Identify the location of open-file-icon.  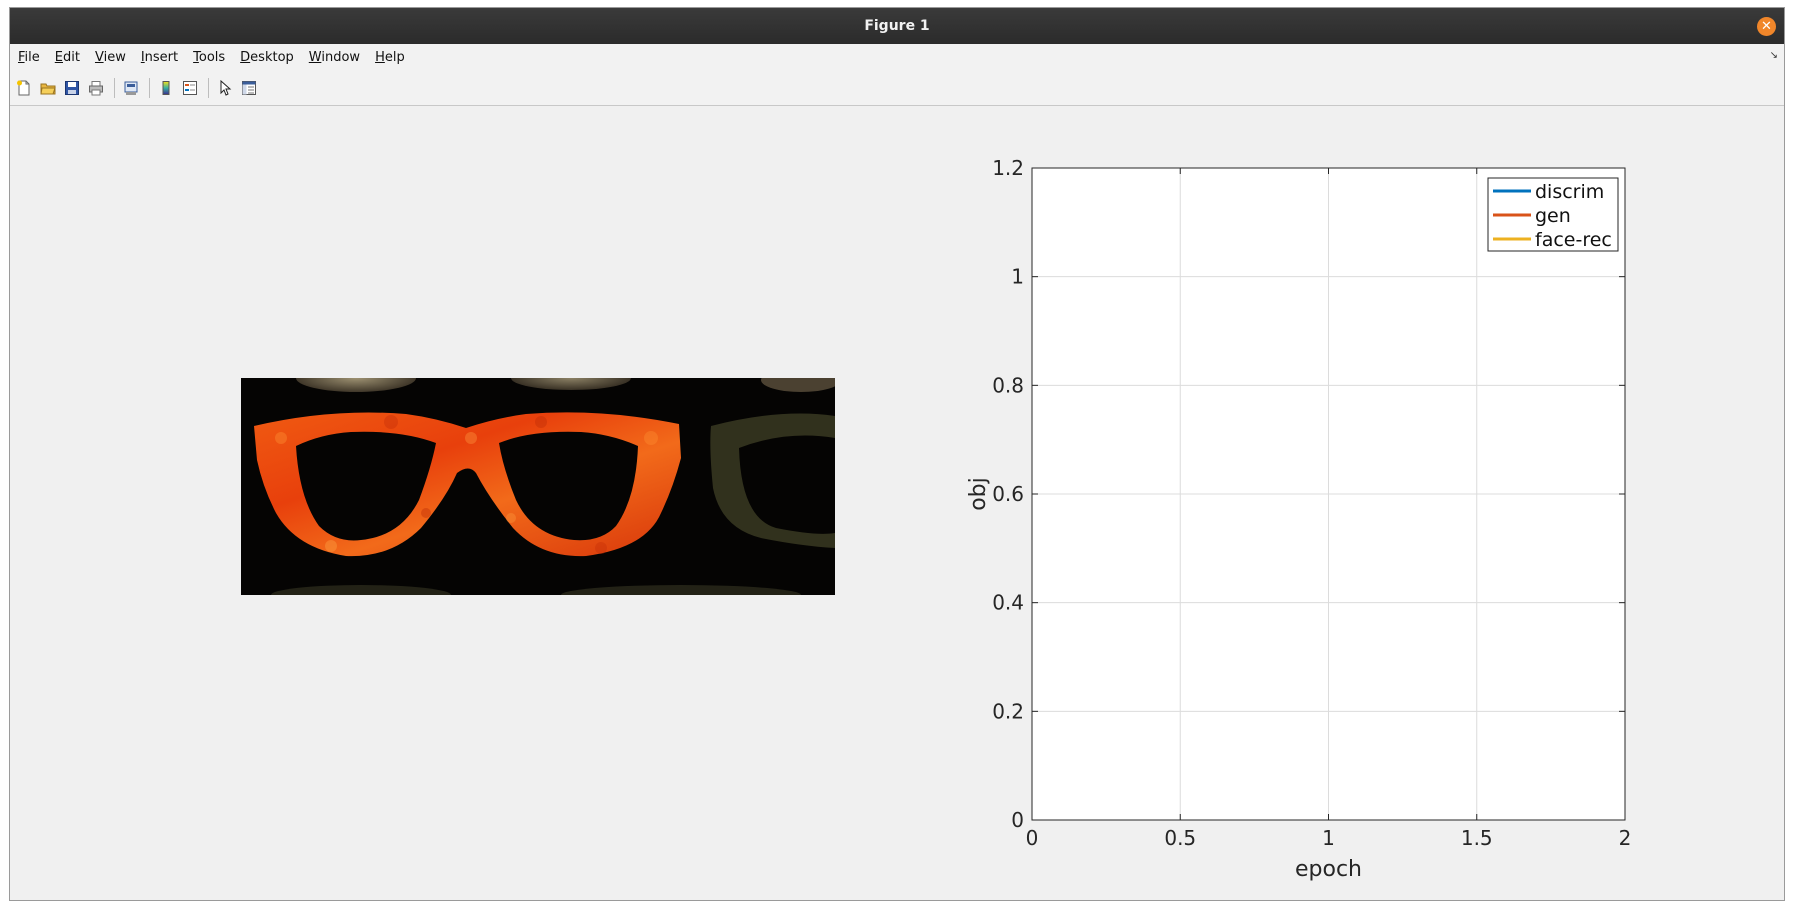
(48, 88).